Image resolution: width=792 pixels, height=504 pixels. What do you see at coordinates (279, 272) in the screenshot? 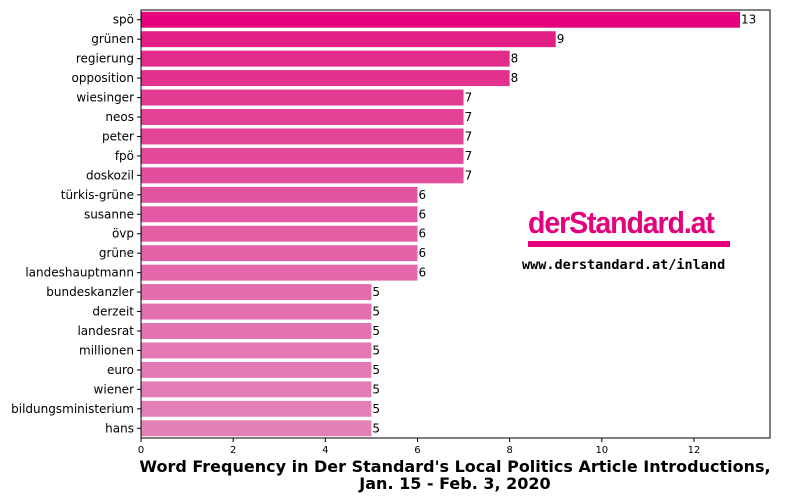
I see `bar-landeshauptmann` at bounding box center [279, 272].